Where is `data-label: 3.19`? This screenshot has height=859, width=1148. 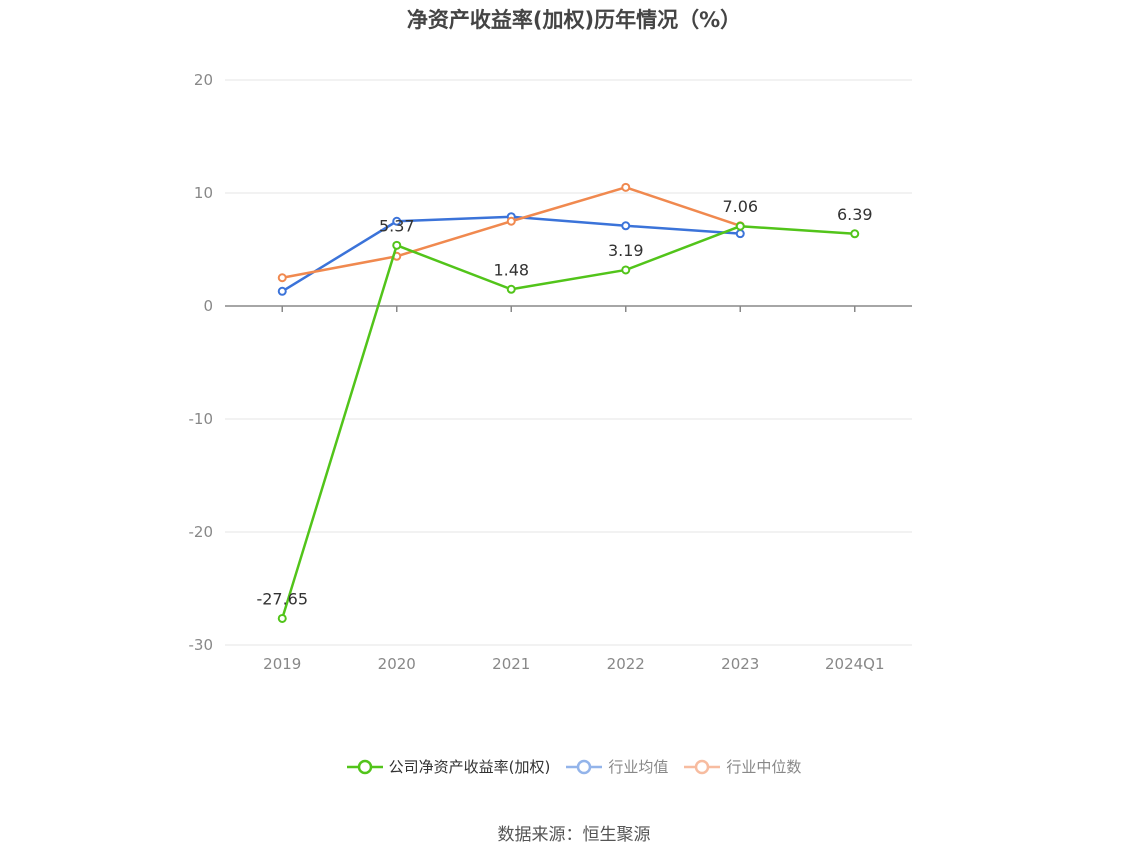 data-label: 3.19 is located at coordinates (626, 250).